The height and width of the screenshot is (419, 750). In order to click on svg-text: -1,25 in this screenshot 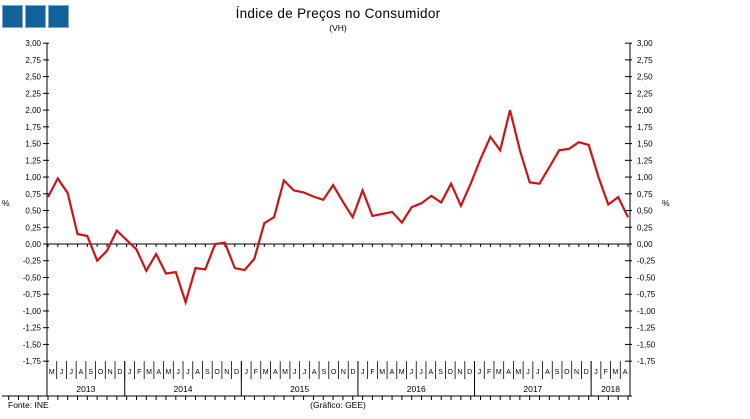, I will do `click(646, 328)`.